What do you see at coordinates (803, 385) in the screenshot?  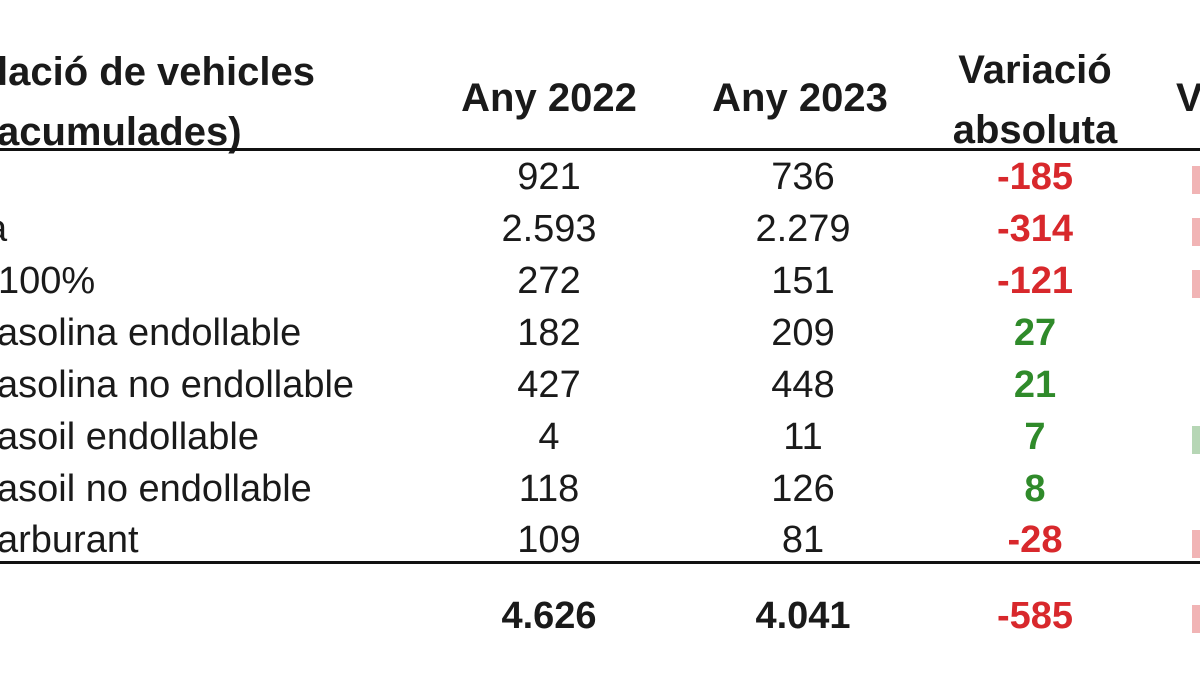 I see `row-2023: 448` at bounding box center [803, 385].